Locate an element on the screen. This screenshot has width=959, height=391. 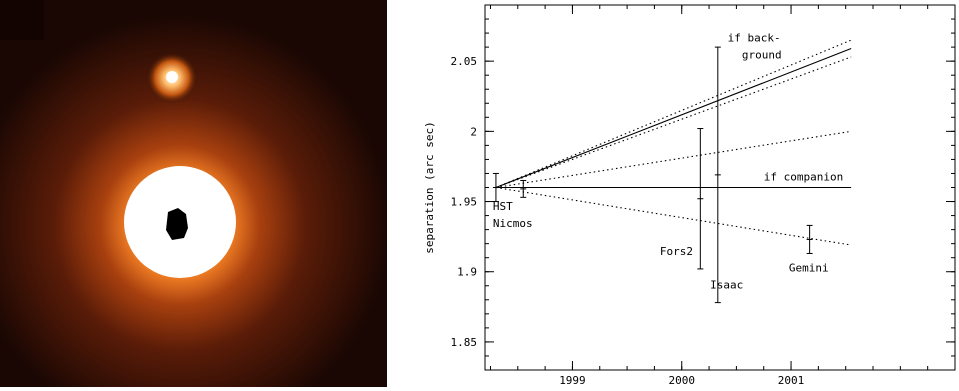
label-gemini: Gemini is located at coordinates (809, 268).